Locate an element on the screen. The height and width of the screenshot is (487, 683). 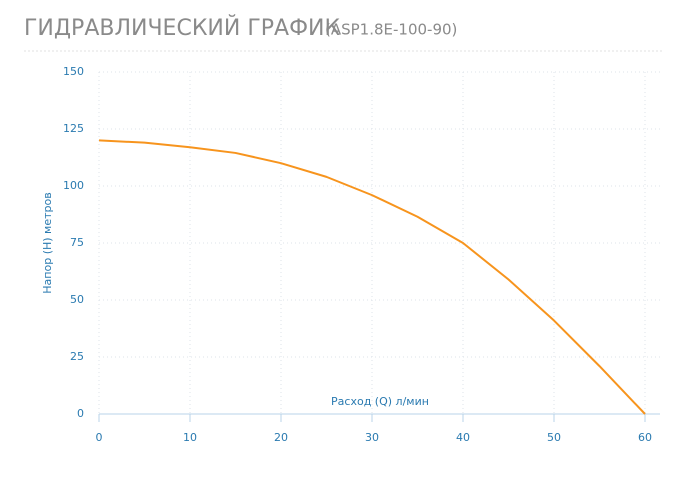
chart-subtitle: (ASP1.8E-100-90) is located at coordinates (391, 30).